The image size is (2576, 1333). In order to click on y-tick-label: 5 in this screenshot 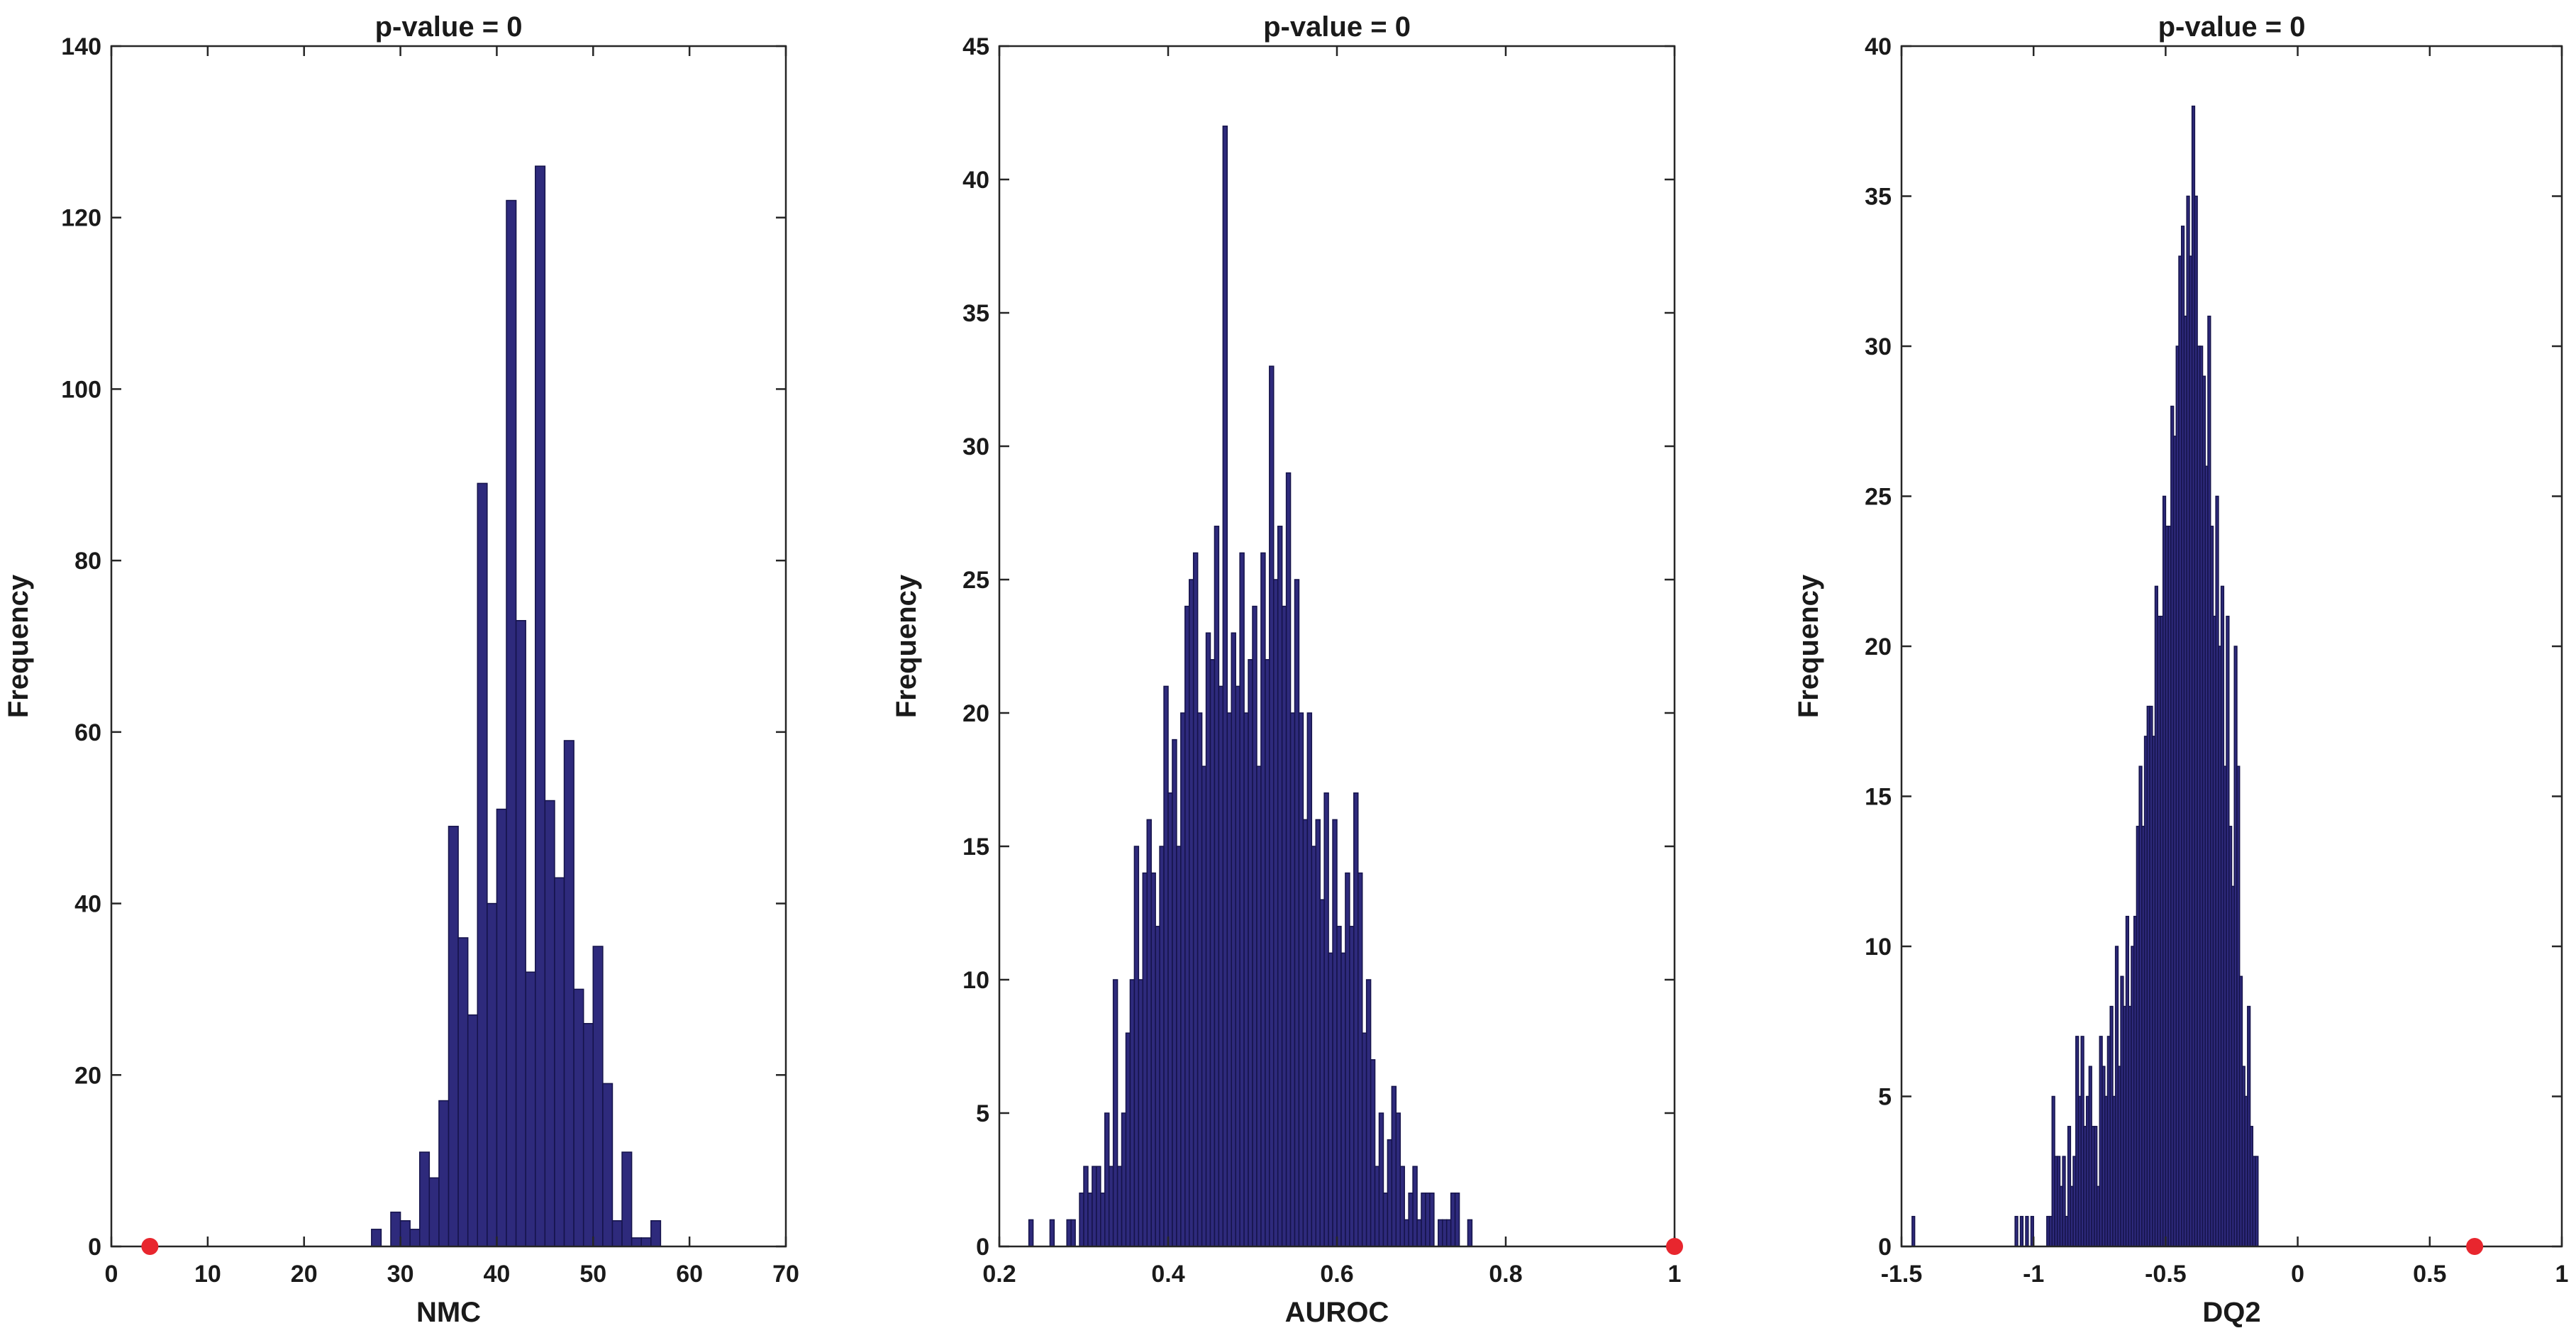, I will do `click(1885, 1097)`.